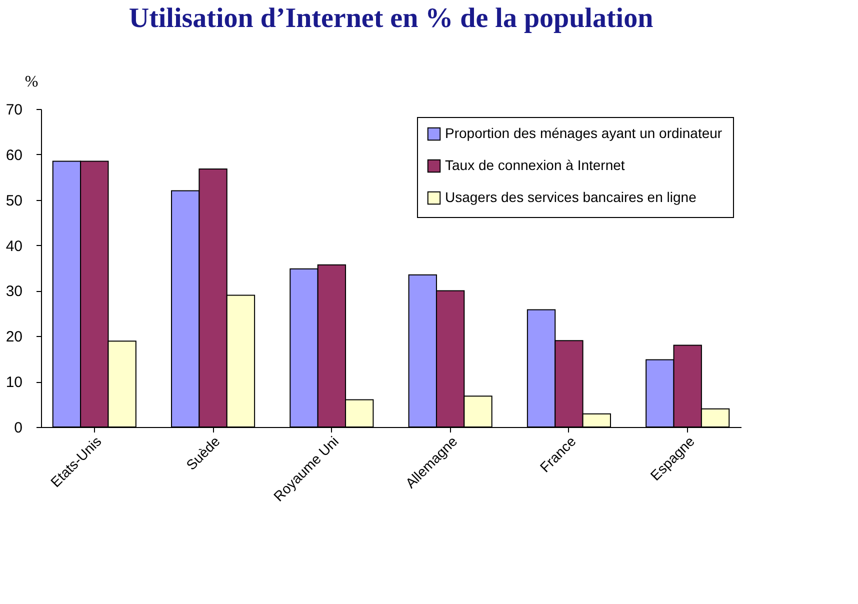 This screenshot has width=858, height=604. What do you see at coordinates (535, 165) in the screenshot?
I see `legend-label: Taux de connexion à Internet` at bounding box center [535, 165].